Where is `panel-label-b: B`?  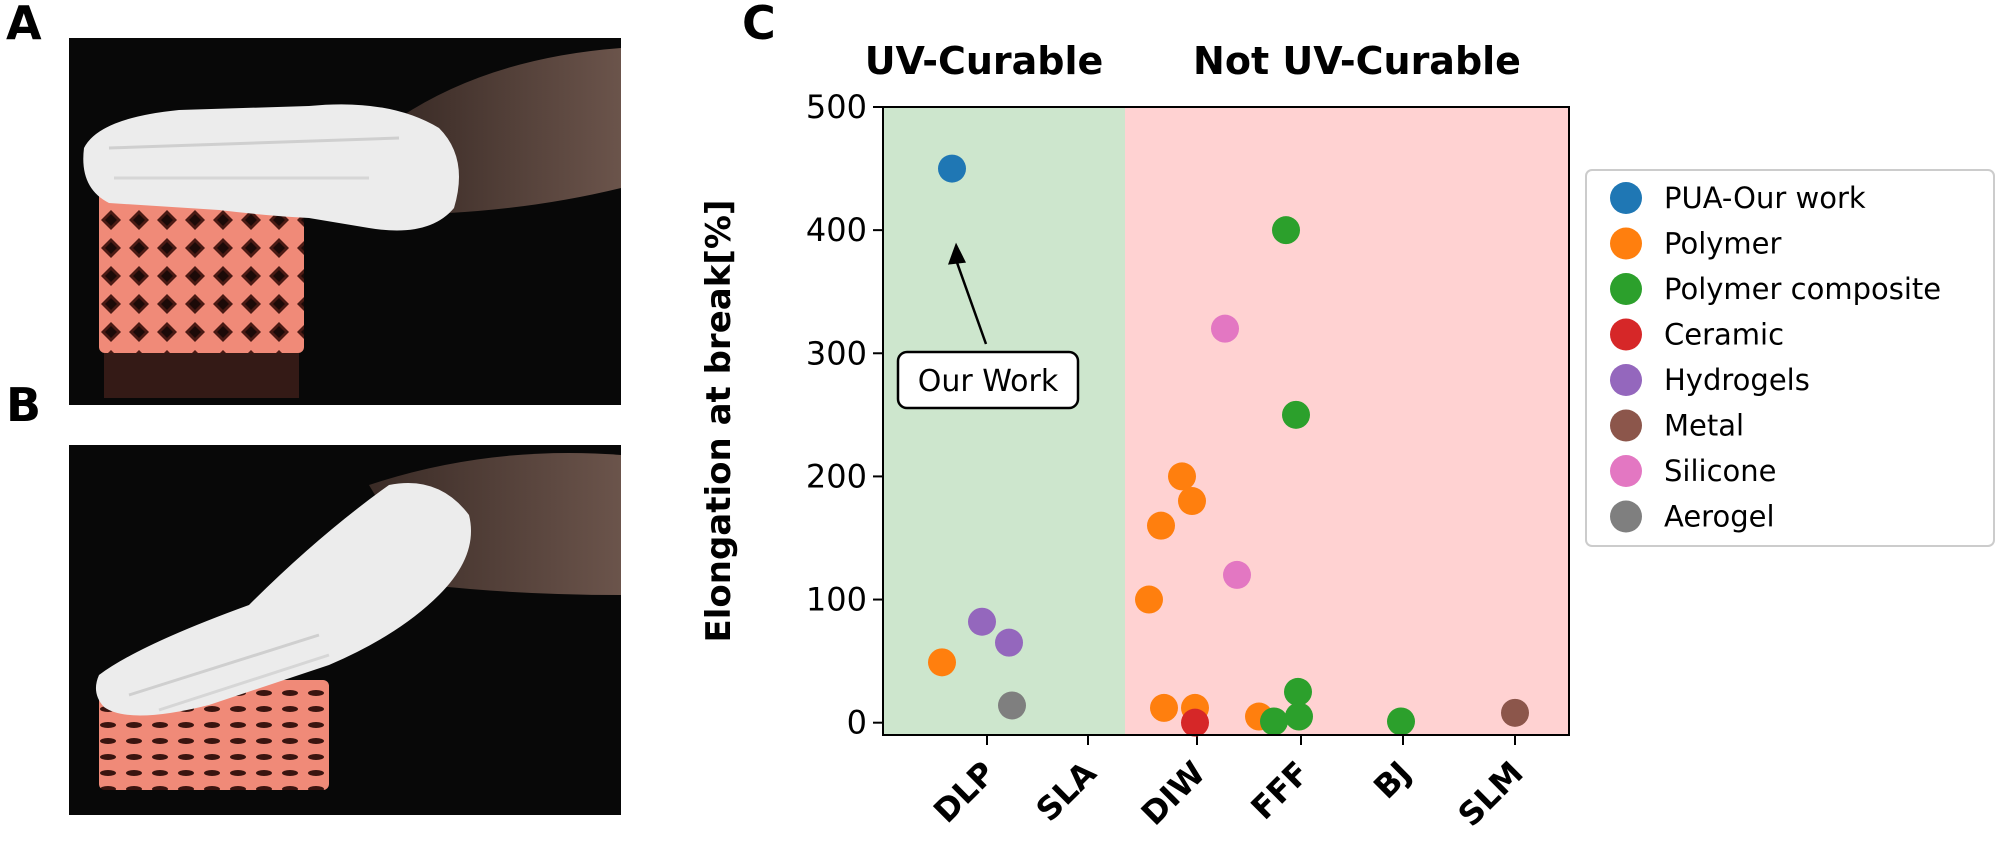
panel-label-b: B is located at coordinates (24, 405).